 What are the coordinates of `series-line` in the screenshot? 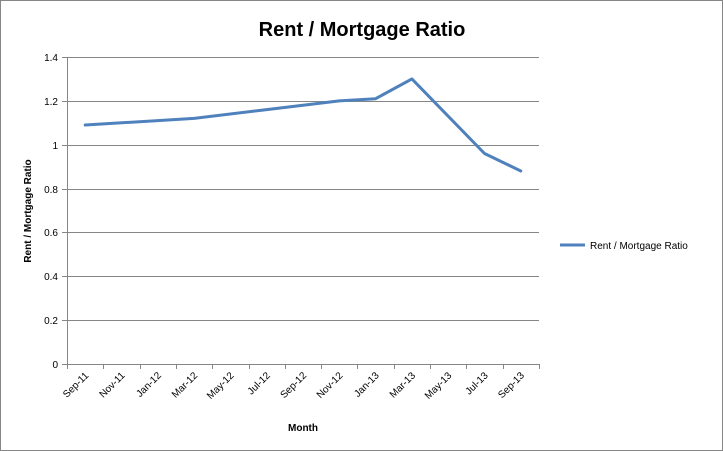 It's located at (303, 125).